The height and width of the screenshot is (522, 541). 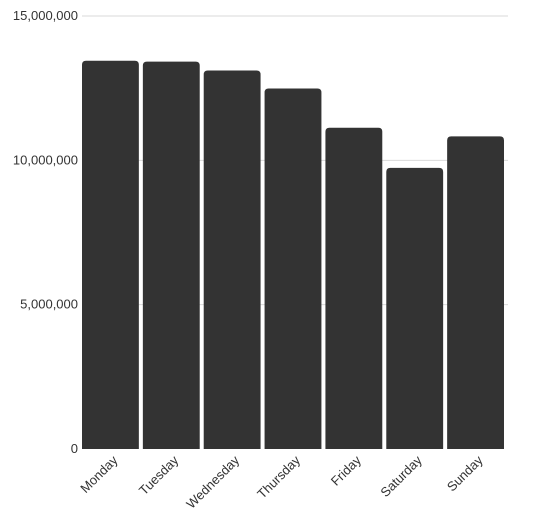 What do you see at coordinates (353, 288) in the screenshot?
I see `bar-friday` at bounding box center [353, 288].